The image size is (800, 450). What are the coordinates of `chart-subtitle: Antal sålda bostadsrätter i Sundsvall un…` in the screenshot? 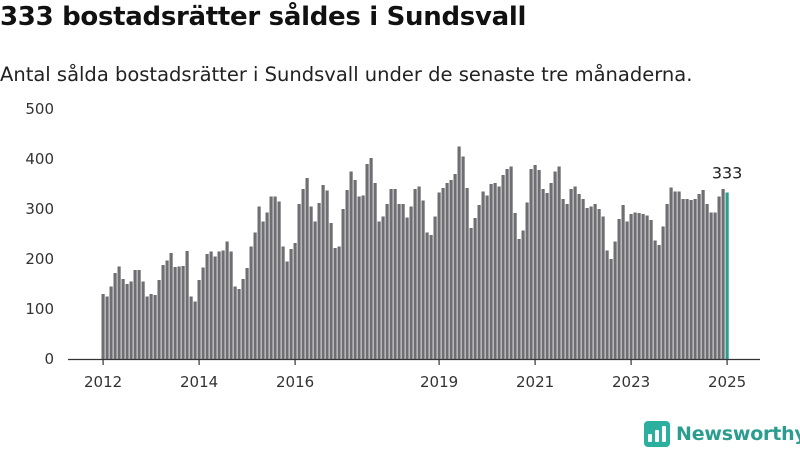 It's located at (346, 74).